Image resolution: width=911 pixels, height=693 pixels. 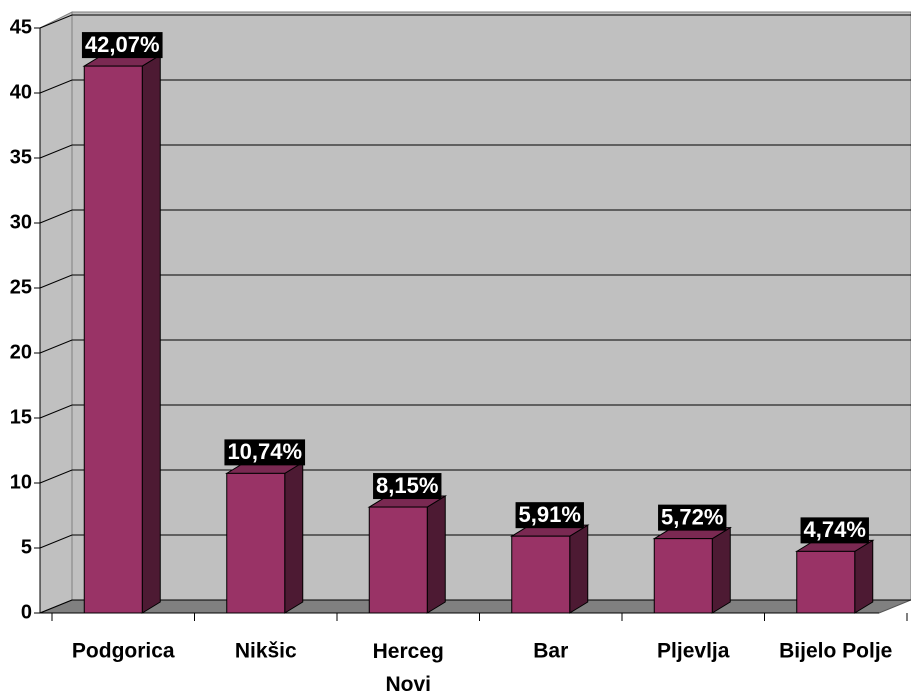 What do you see at coordinates (26, 547) in the screenshot?
I see `y-tick-label: 5` at bounding box center [26, 547].